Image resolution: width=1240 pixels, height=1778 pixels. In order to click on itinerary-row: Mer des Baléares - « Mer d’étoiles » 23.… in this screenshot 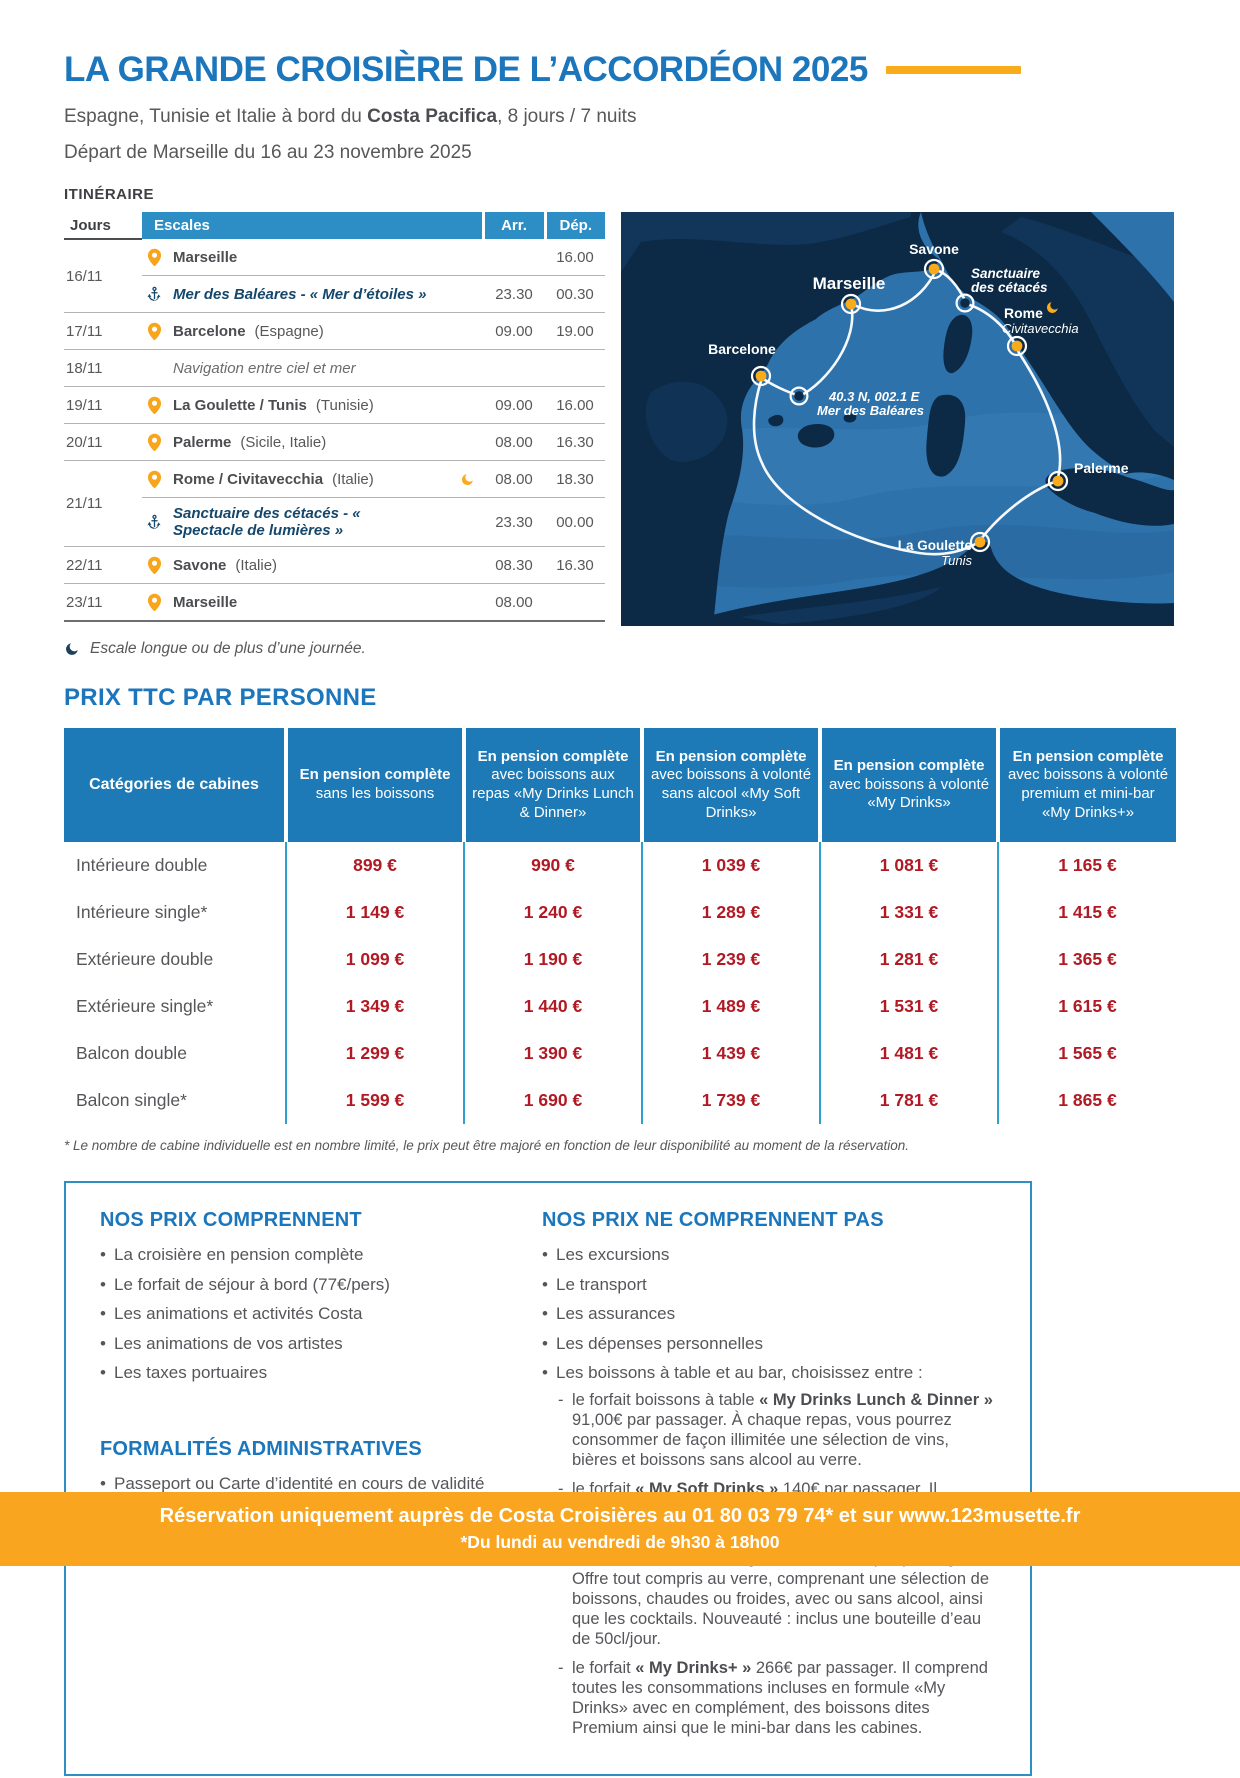, I will do `click(334, 294)`.